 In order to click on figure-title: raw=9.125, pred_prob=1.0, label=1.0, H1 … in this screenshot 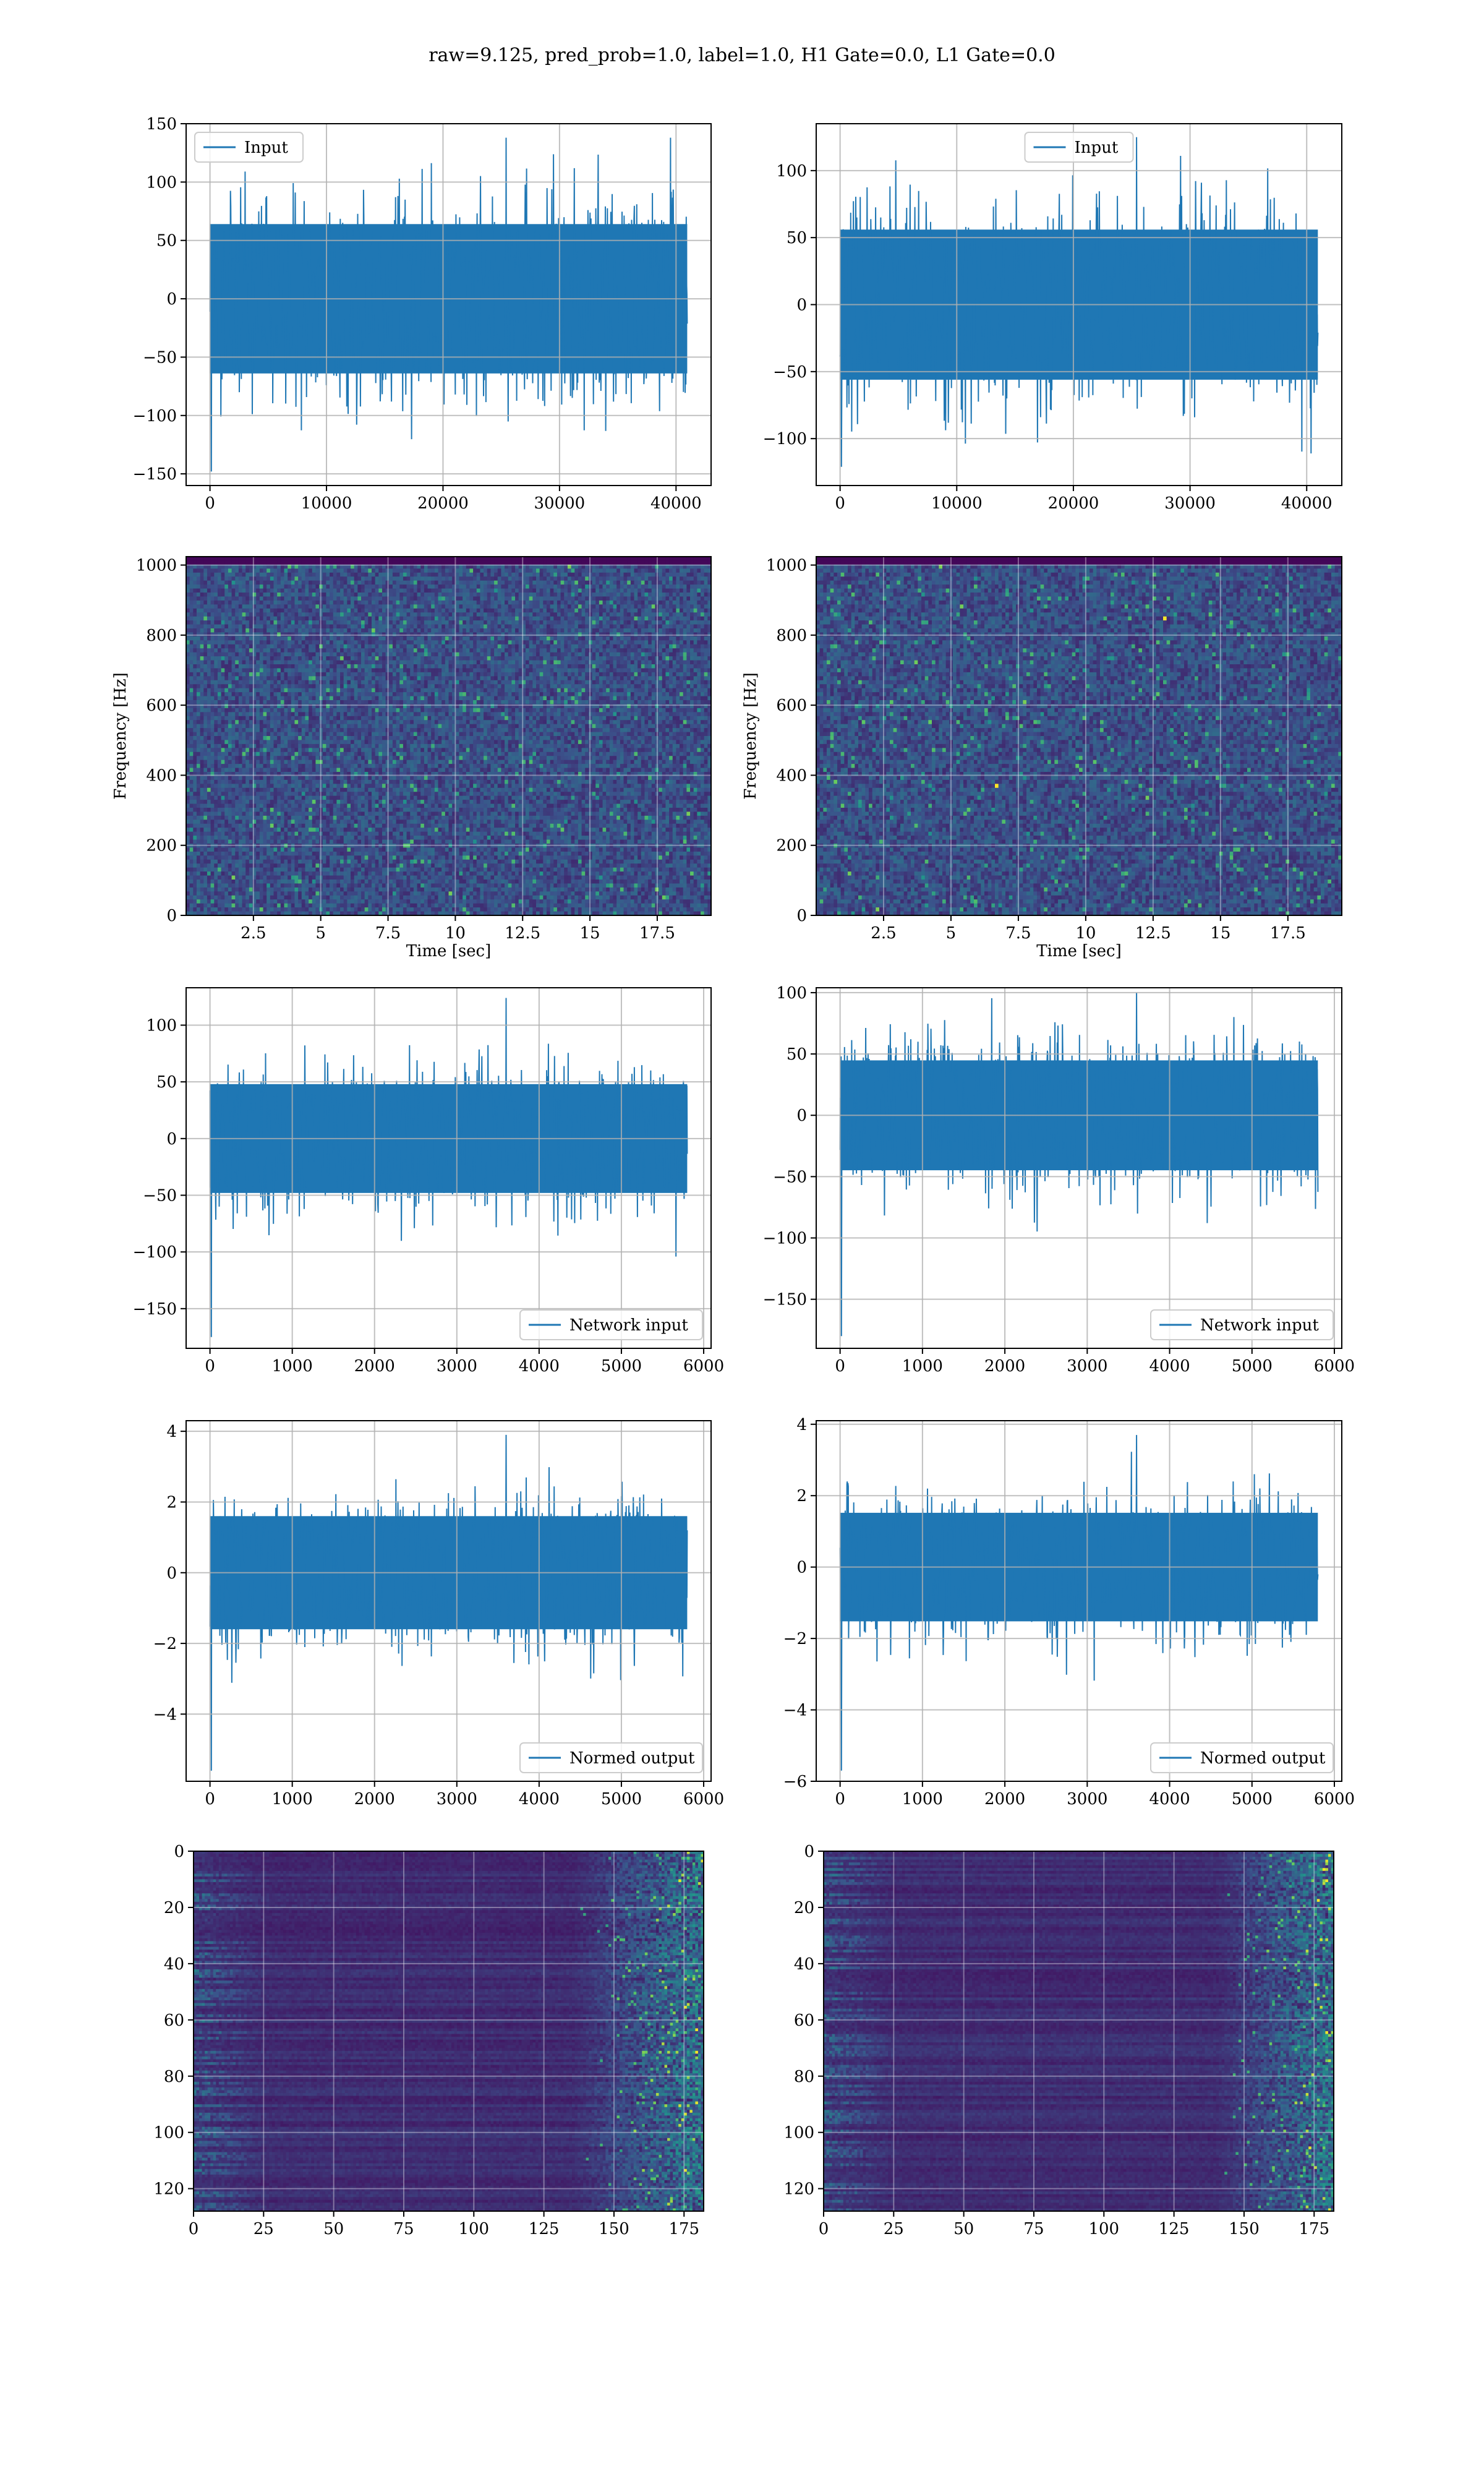, I will do `click(742, 55)`.